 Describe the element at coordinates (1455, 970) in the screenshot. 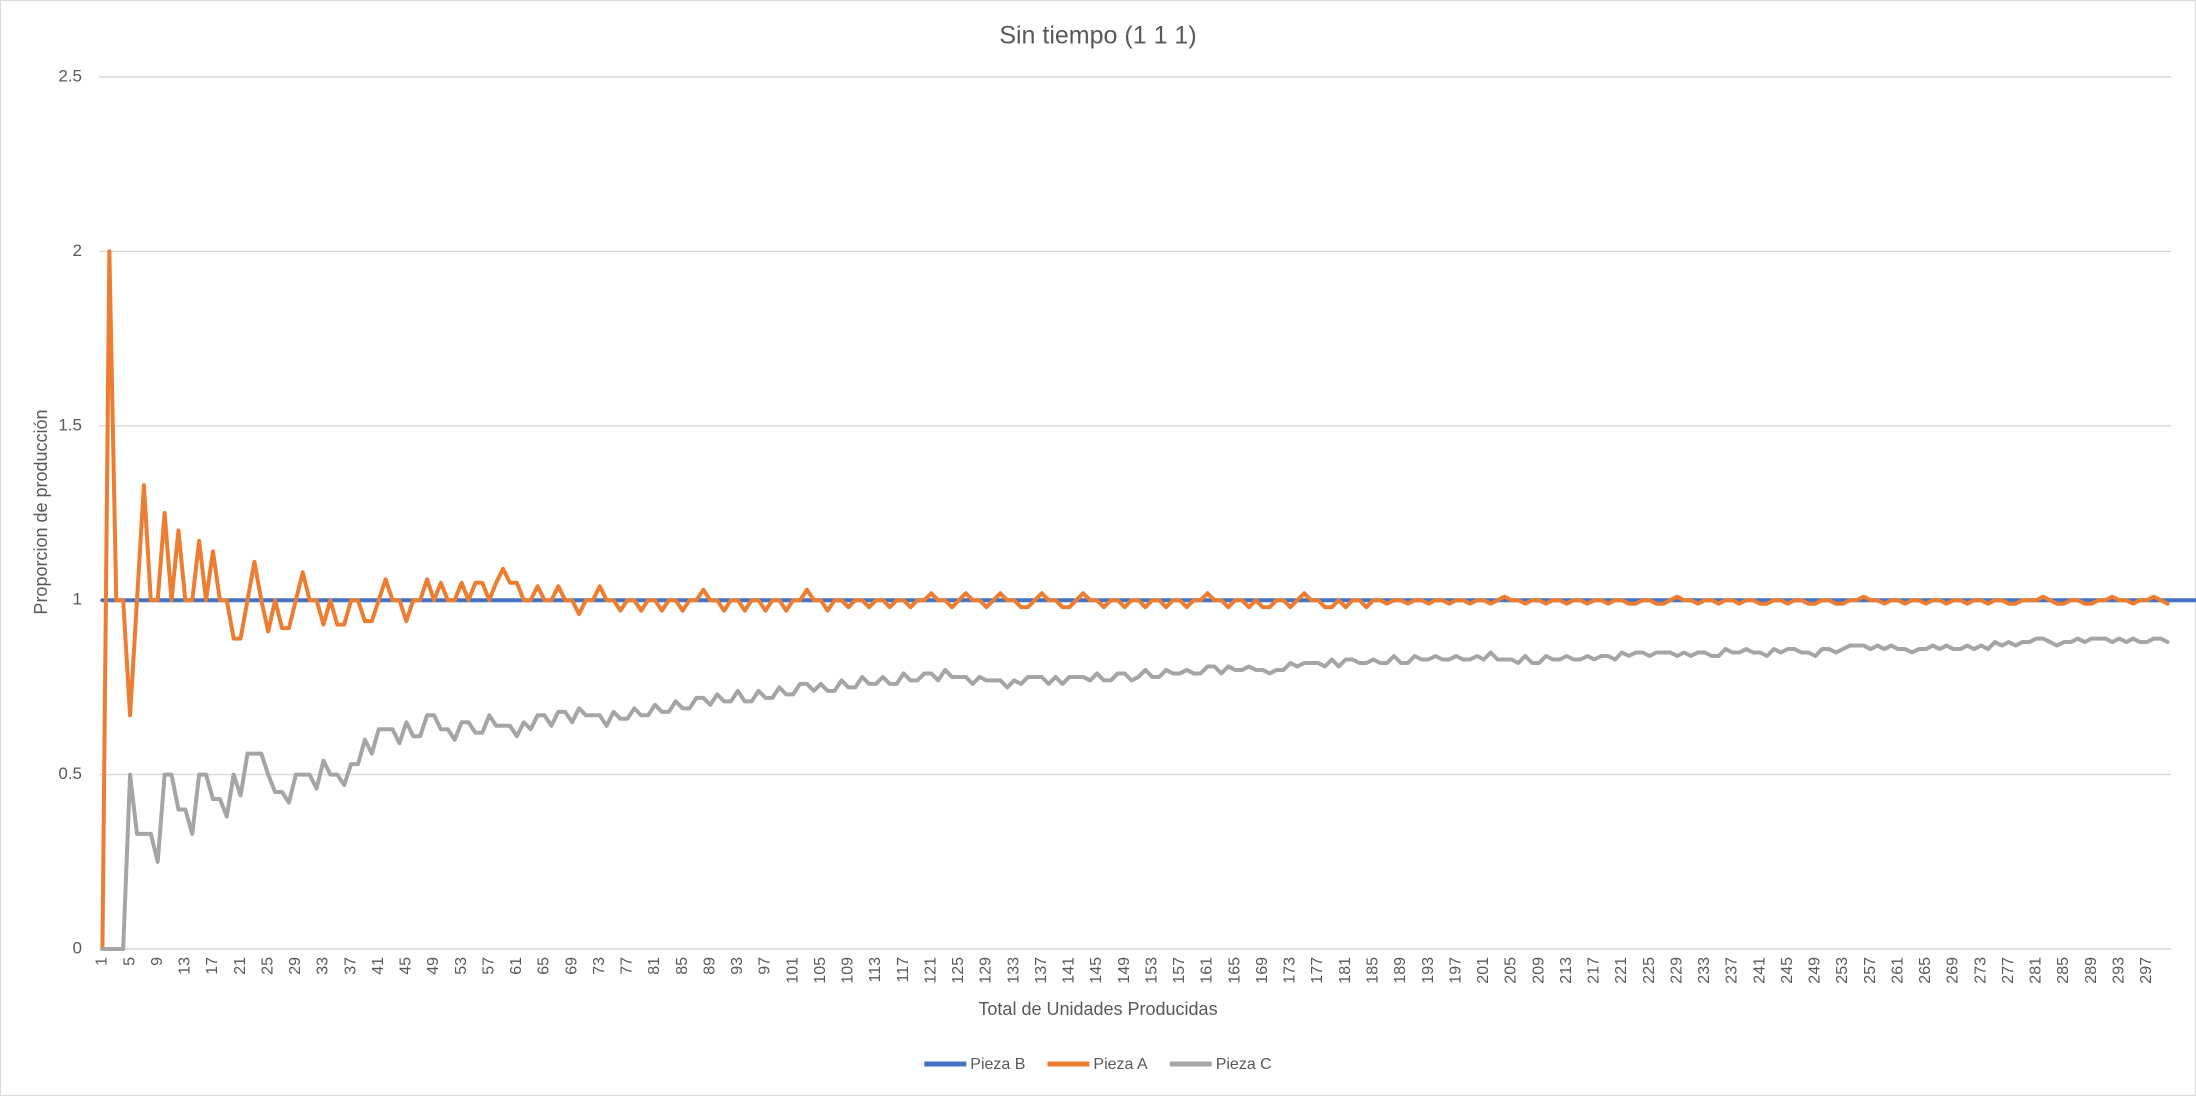

I see `x-tick-label: 197` at that location.